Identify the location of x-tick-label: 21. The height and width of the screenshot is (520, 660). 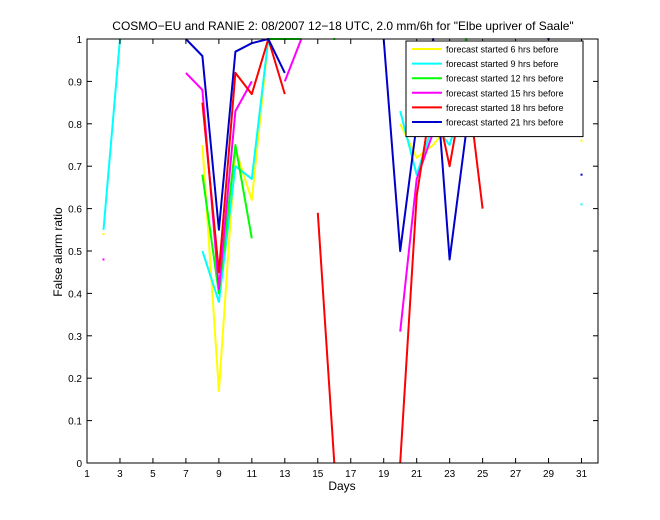
(417, 474).